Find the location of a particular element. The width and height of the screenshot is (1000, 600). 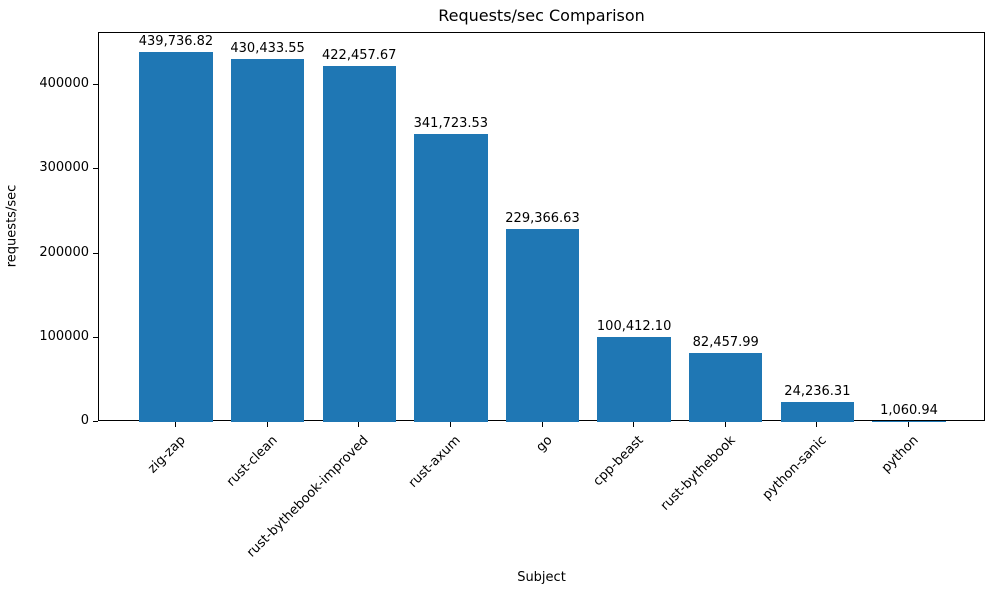

bar-value-label: 422,457.67 is located at coordinates (359, 56).